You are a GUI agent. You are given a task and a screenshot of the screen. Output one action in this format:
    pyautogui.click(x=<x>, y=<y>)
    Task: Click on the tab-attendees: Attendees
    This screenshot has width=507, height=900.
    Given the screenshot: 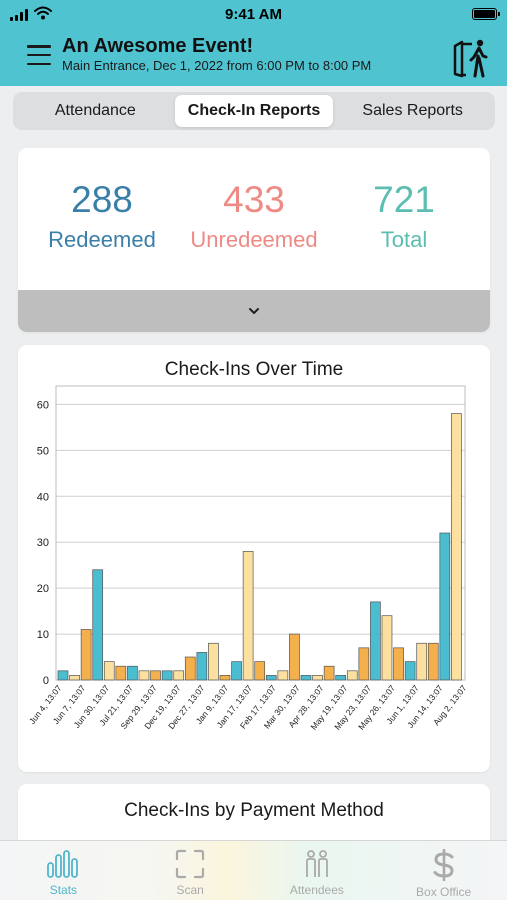 What is the action you would take?
    pyautogui.click(x=317, y=870)
    